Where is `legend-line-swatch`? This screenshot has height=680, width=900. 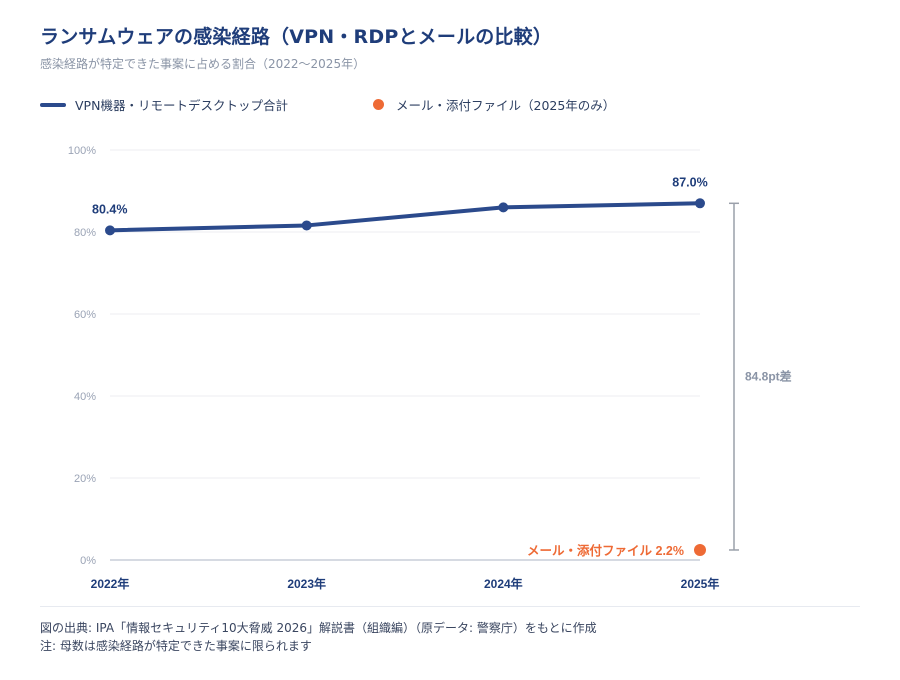
legend-line-swatch is located at coordinates (53, 104).